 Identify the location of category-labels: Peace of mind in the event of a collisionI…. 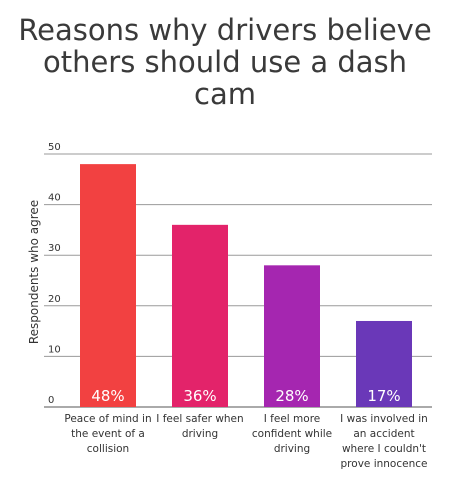
(245, 441).